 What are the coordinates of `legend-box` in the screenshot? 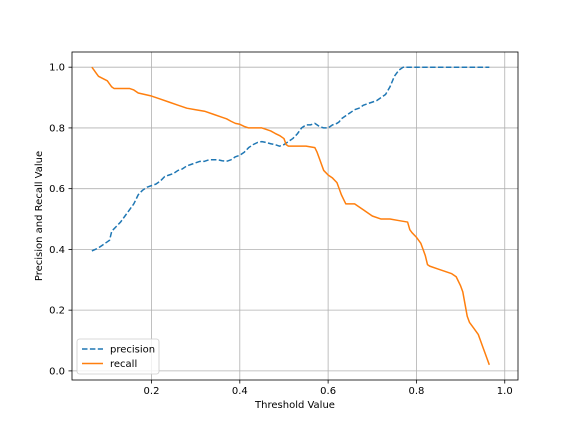 It's located at (118, 356).